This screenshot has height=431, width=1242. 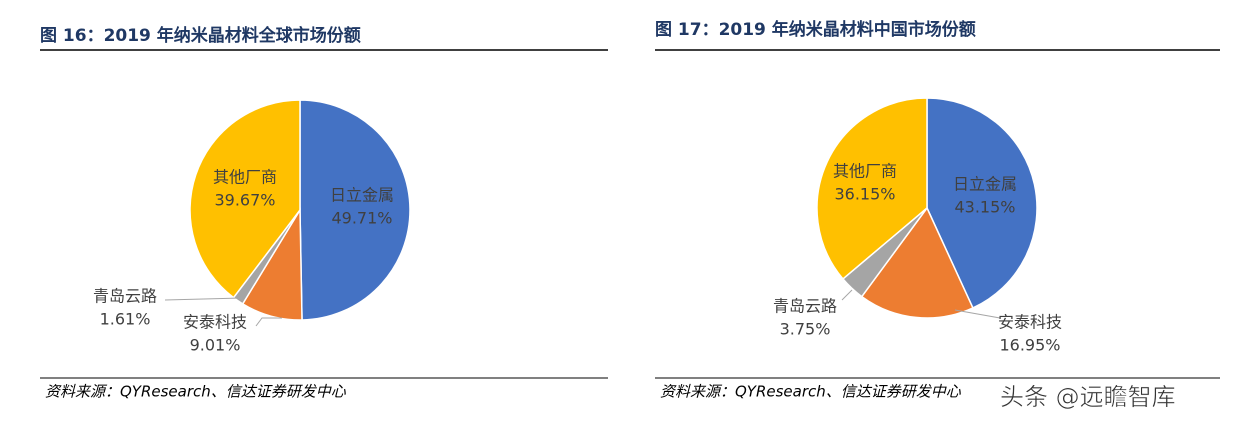 What do you see at coordinates (200, 35) in the screenshot?
I see `chart-title: 图 16：2019 年纳米晶材料全球市场份额` at bounding box center [200, 35].